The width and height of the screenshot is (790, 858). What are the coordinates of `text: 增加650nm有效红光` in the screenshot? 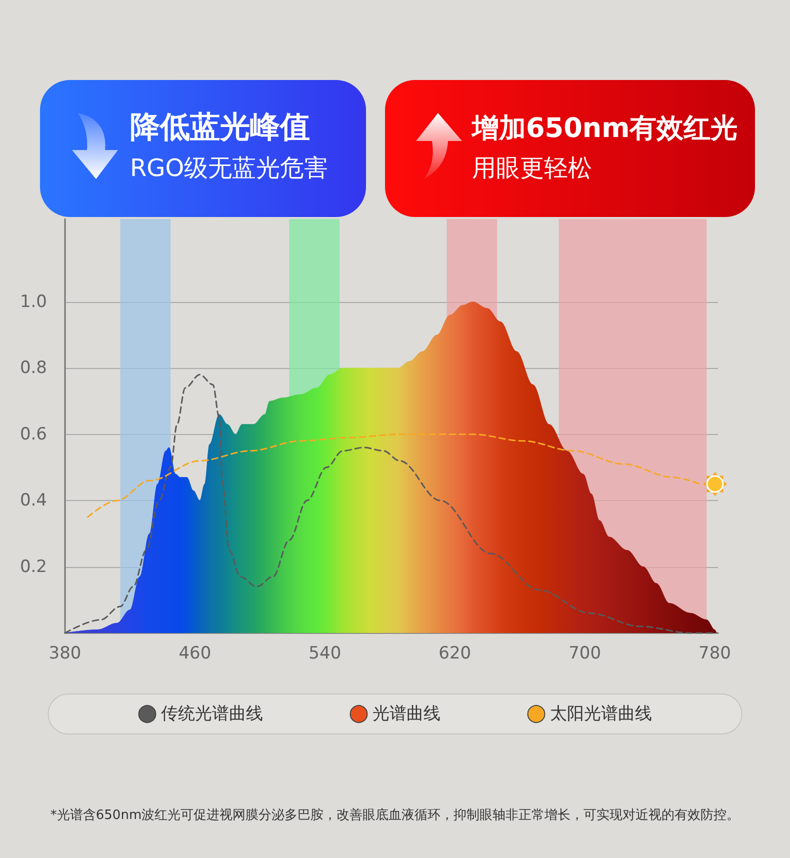 It's located at (605, 128).